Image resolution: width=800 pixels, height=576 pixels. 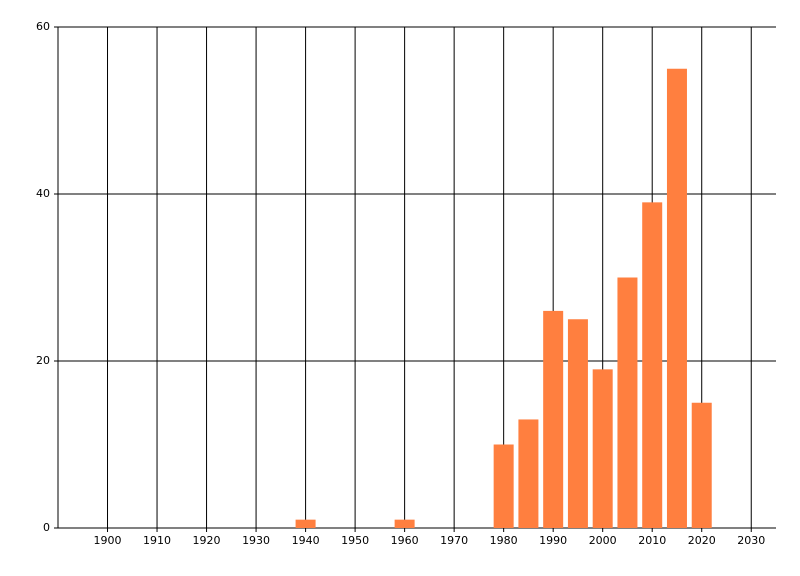 What do you see at coordinates (603, 540) in the screenshot?
I see `x-tick-label: 2000` at bounding box center [603, 540].